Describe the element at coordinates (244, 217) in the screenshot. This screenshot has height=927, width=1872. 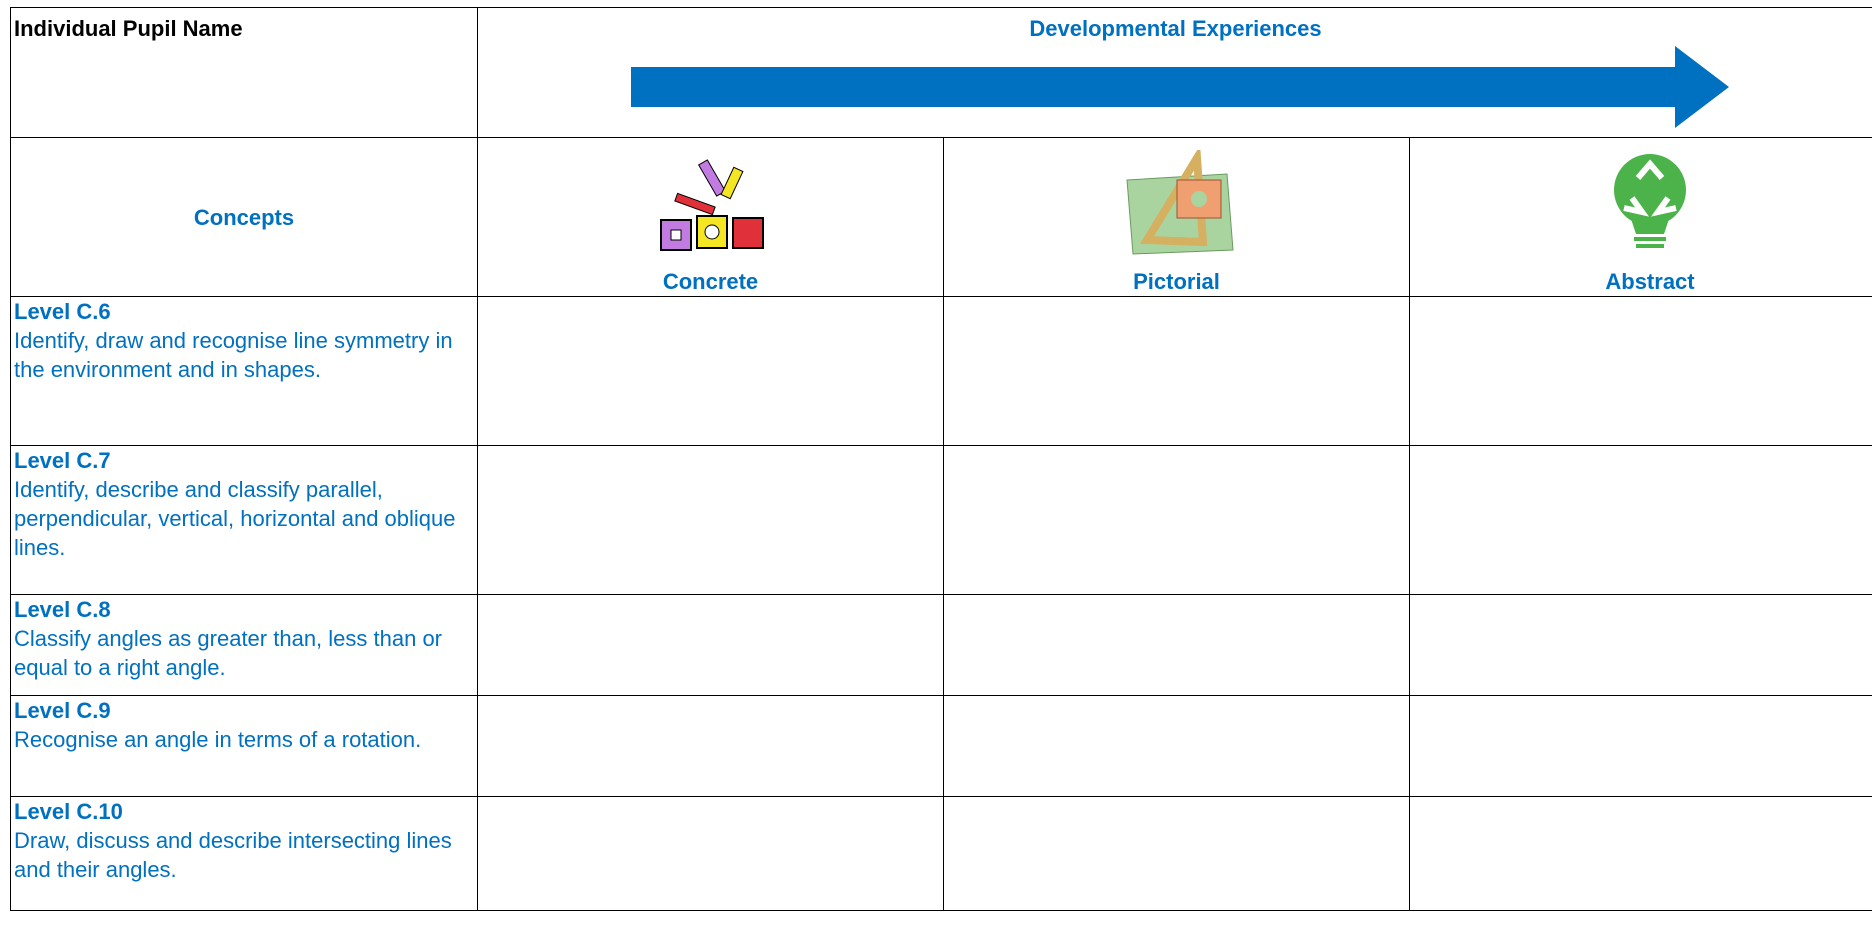
I see `concepts-header: Concepts` at that location.